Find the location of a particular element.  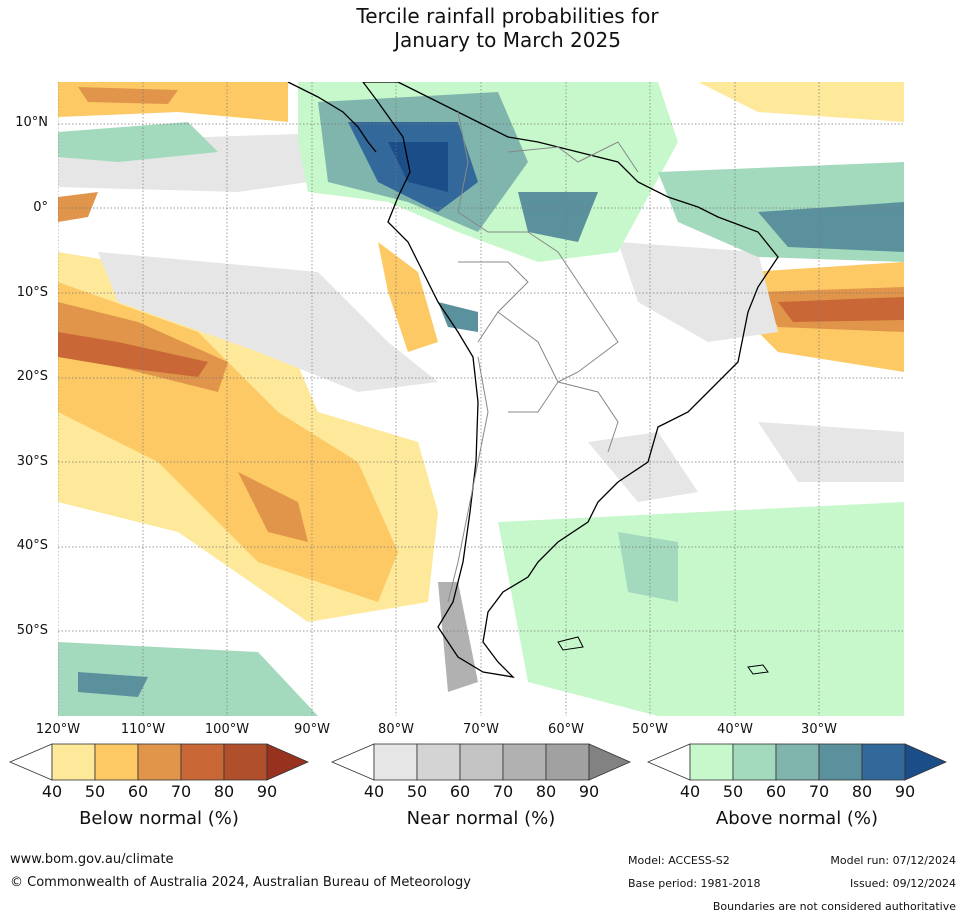

lat-label-50s: 50°S is located at coordinates (32, 630).